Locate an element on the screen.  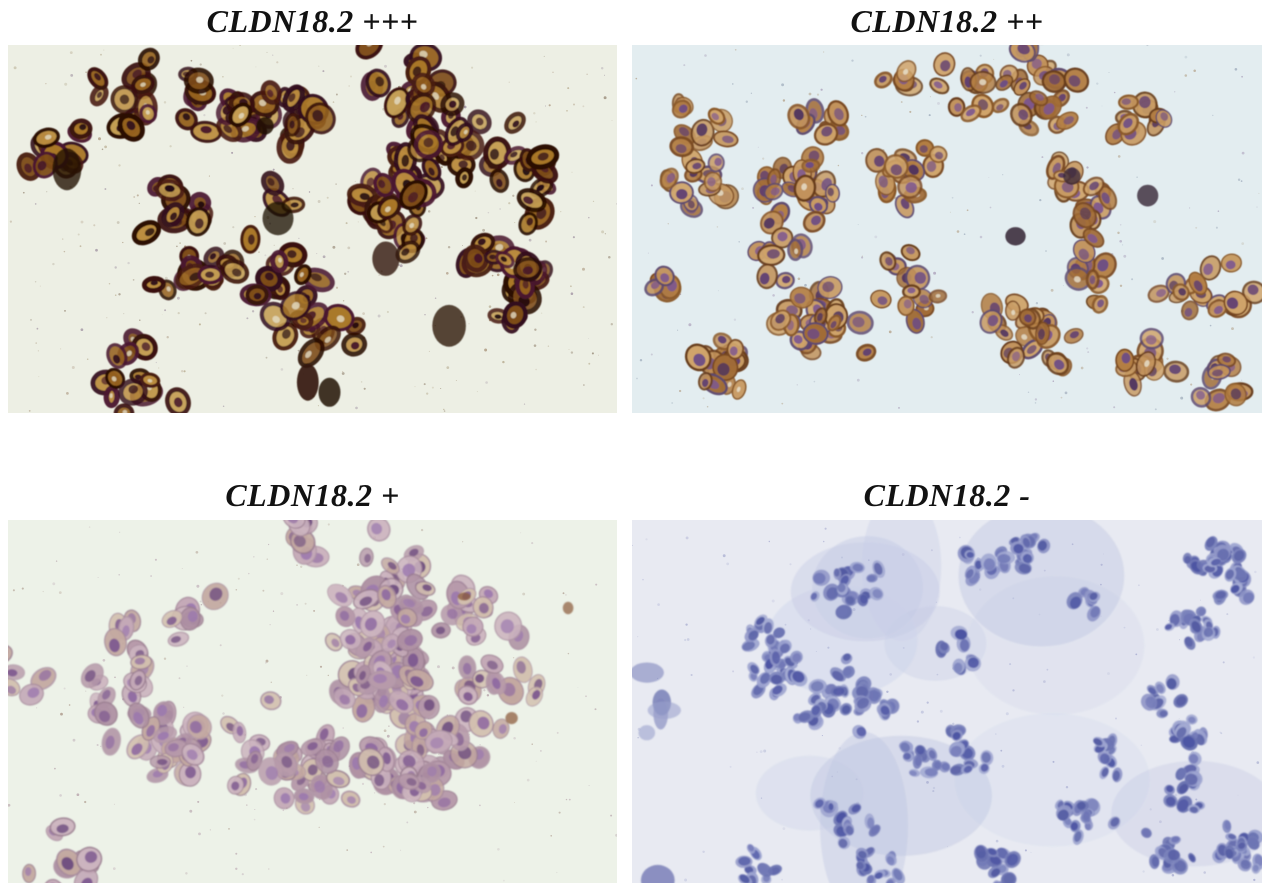
panel-title-strong: CLDN18.2 +++ is located at coordinates (312, 21).